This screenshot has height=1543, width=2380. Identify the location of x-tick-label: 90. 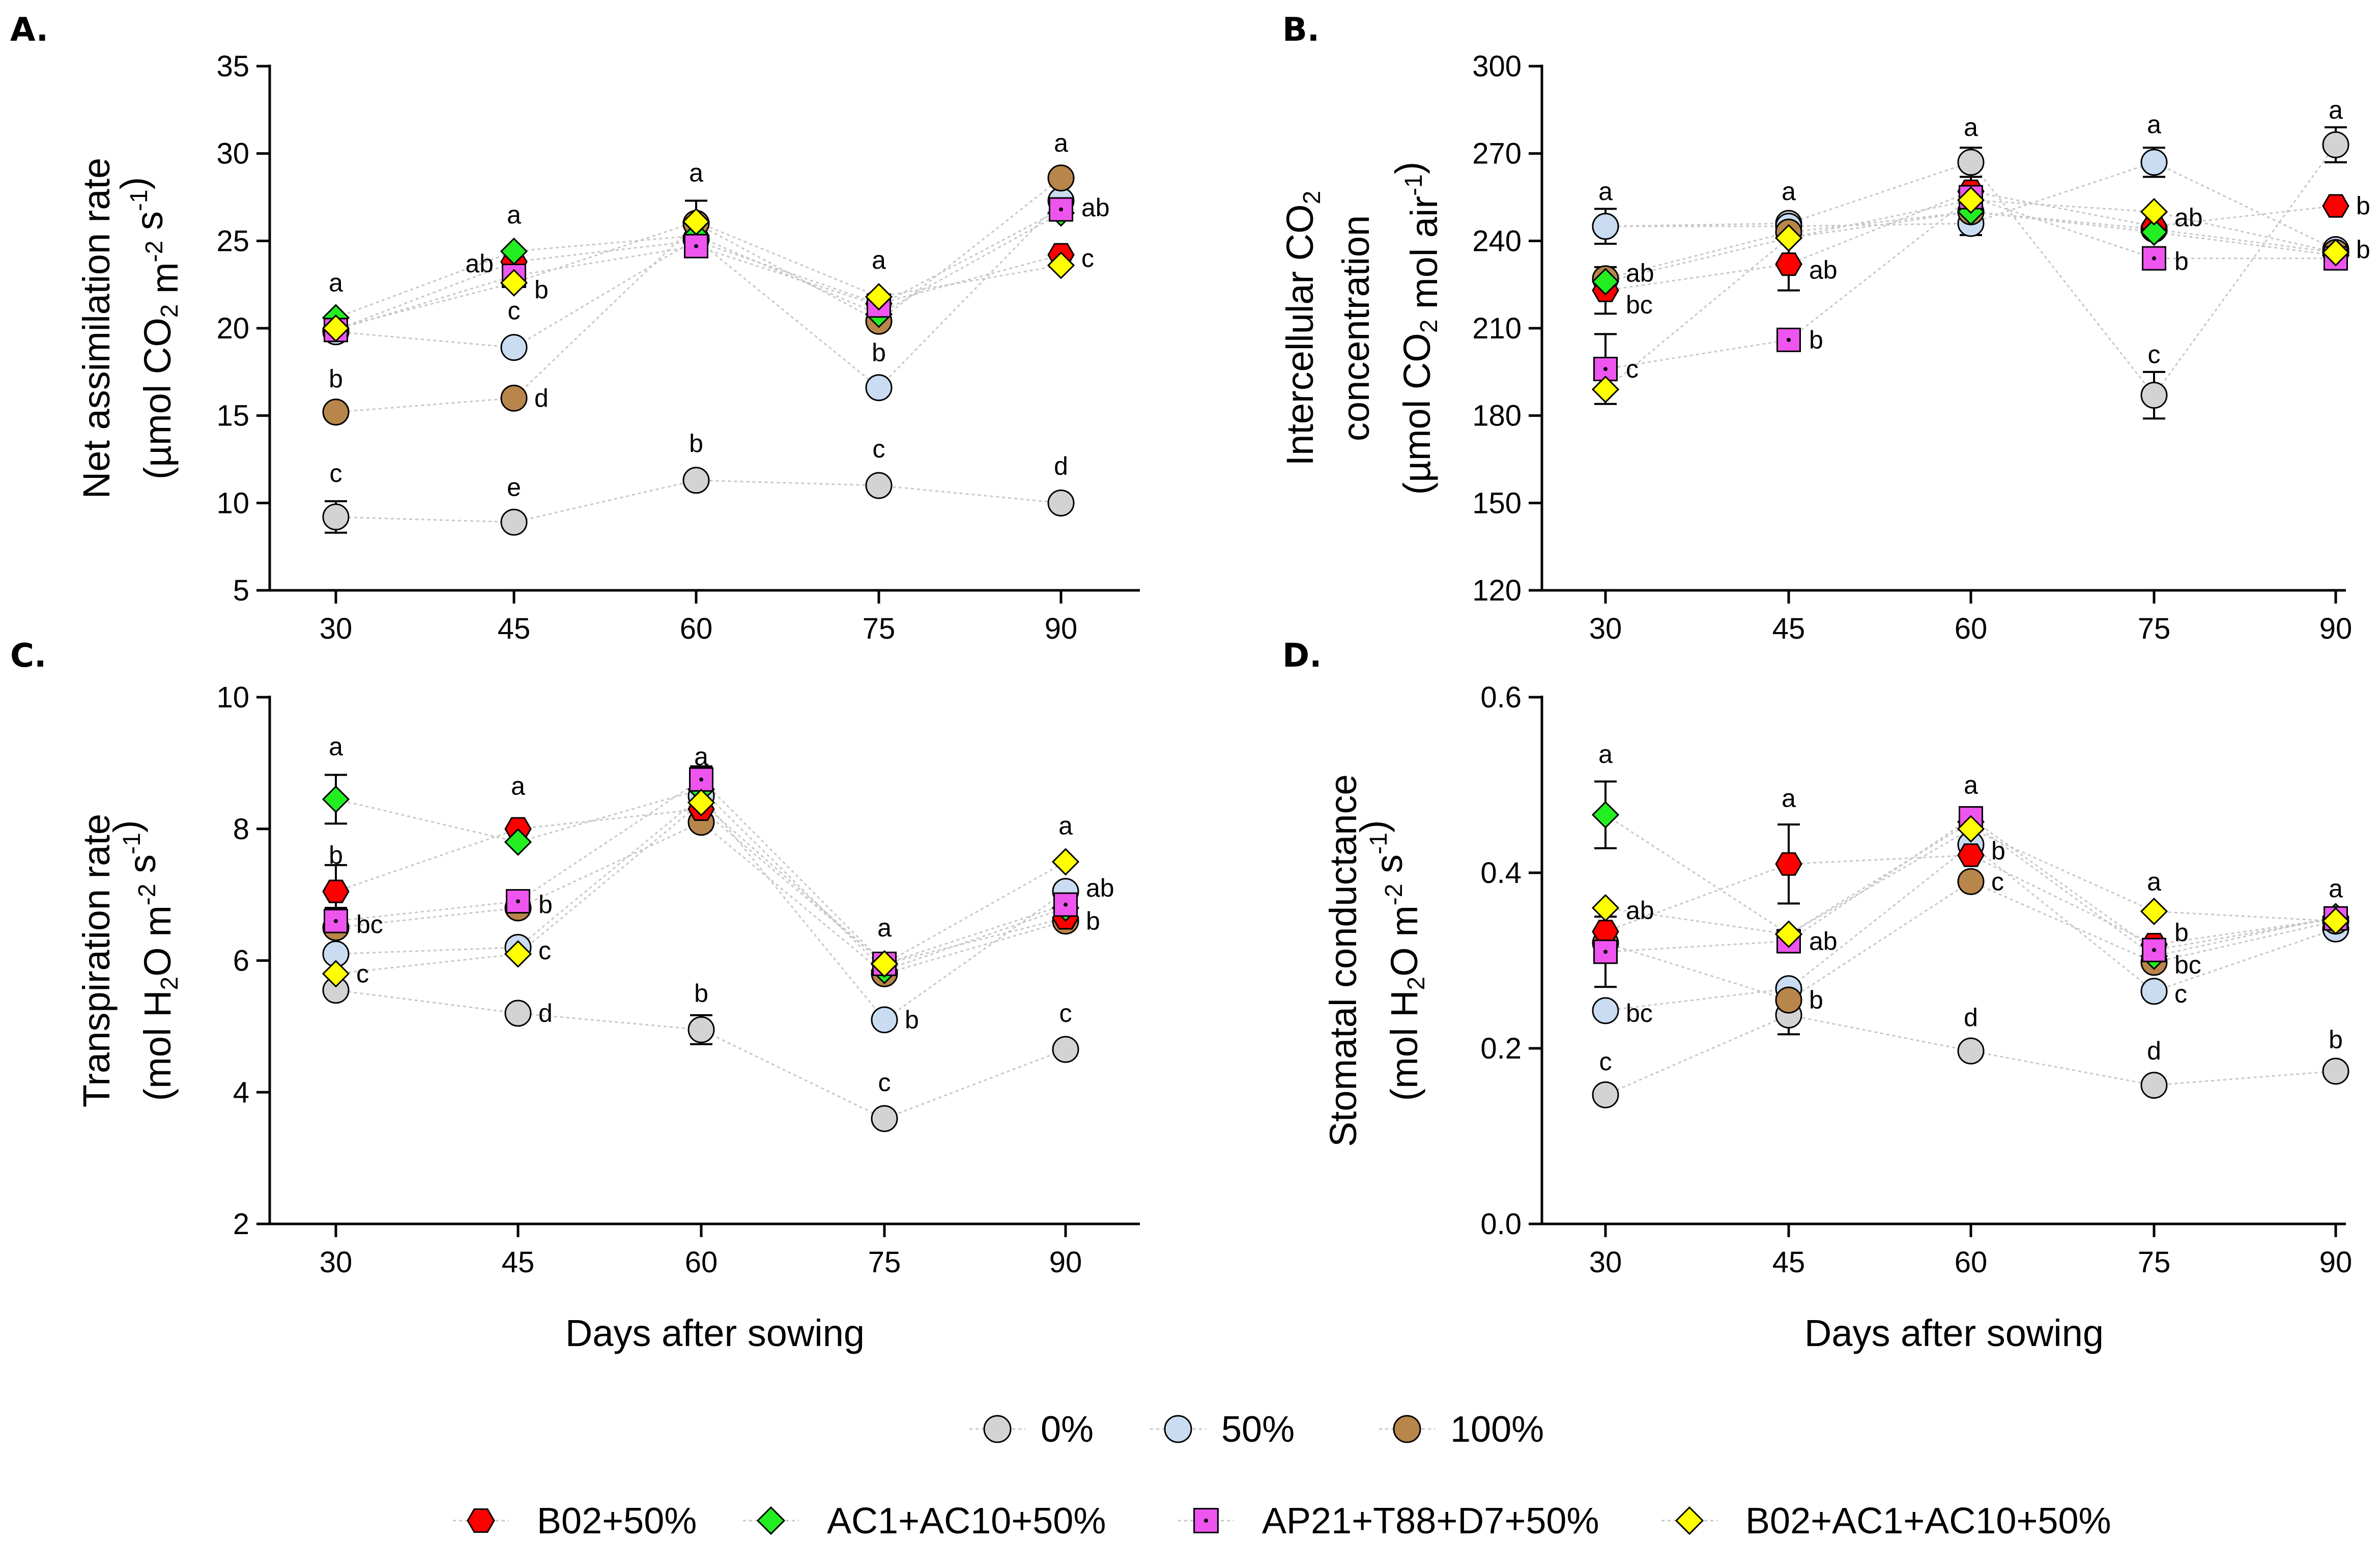
(1061, 628).